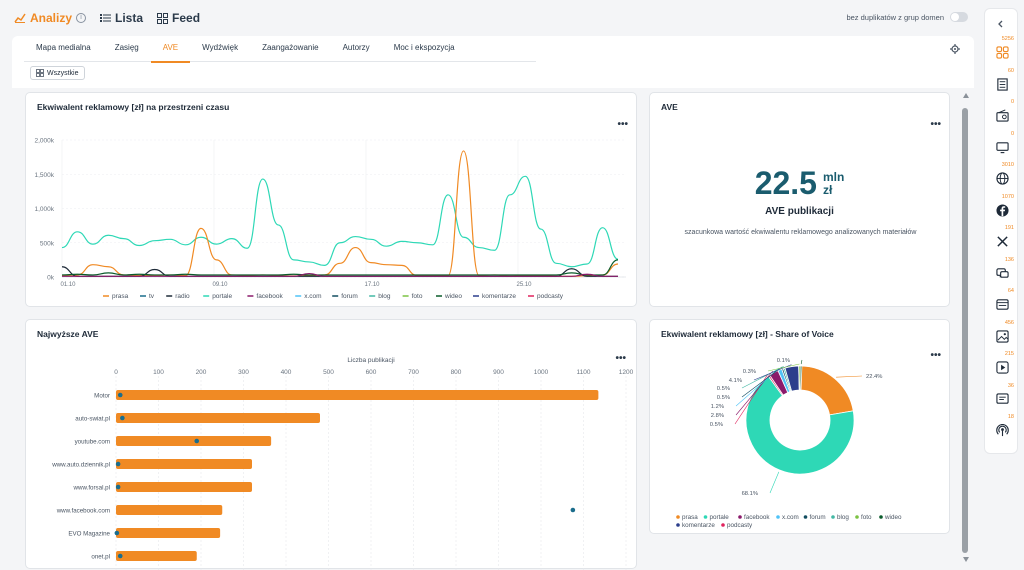 This screenshot has width=1024, height=570. Describe the element at coordinates (116, 372) in the screenshot. I see `x-tick-label: 0` at that location.